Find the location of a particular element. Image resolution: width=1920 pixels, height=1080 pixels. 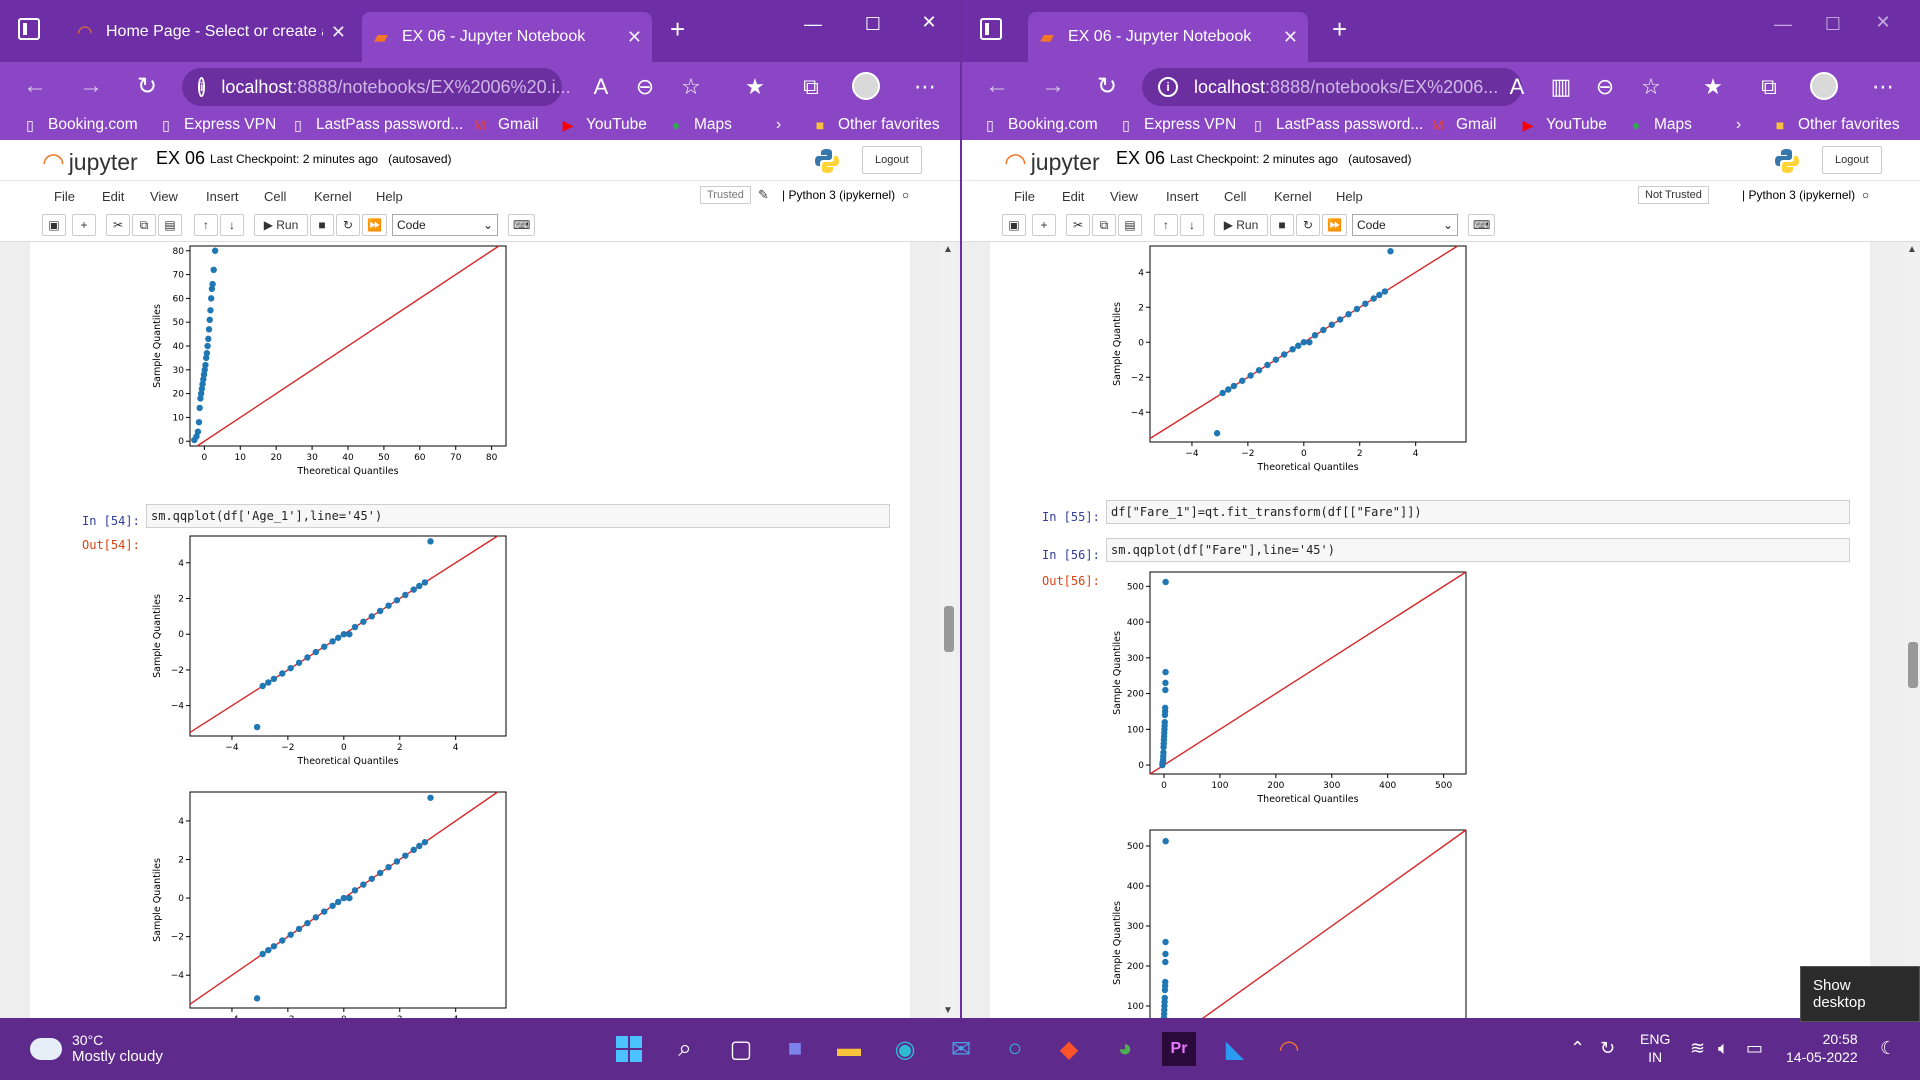

vscode-icon: ◣ is located at coordinates (1235, 1049).